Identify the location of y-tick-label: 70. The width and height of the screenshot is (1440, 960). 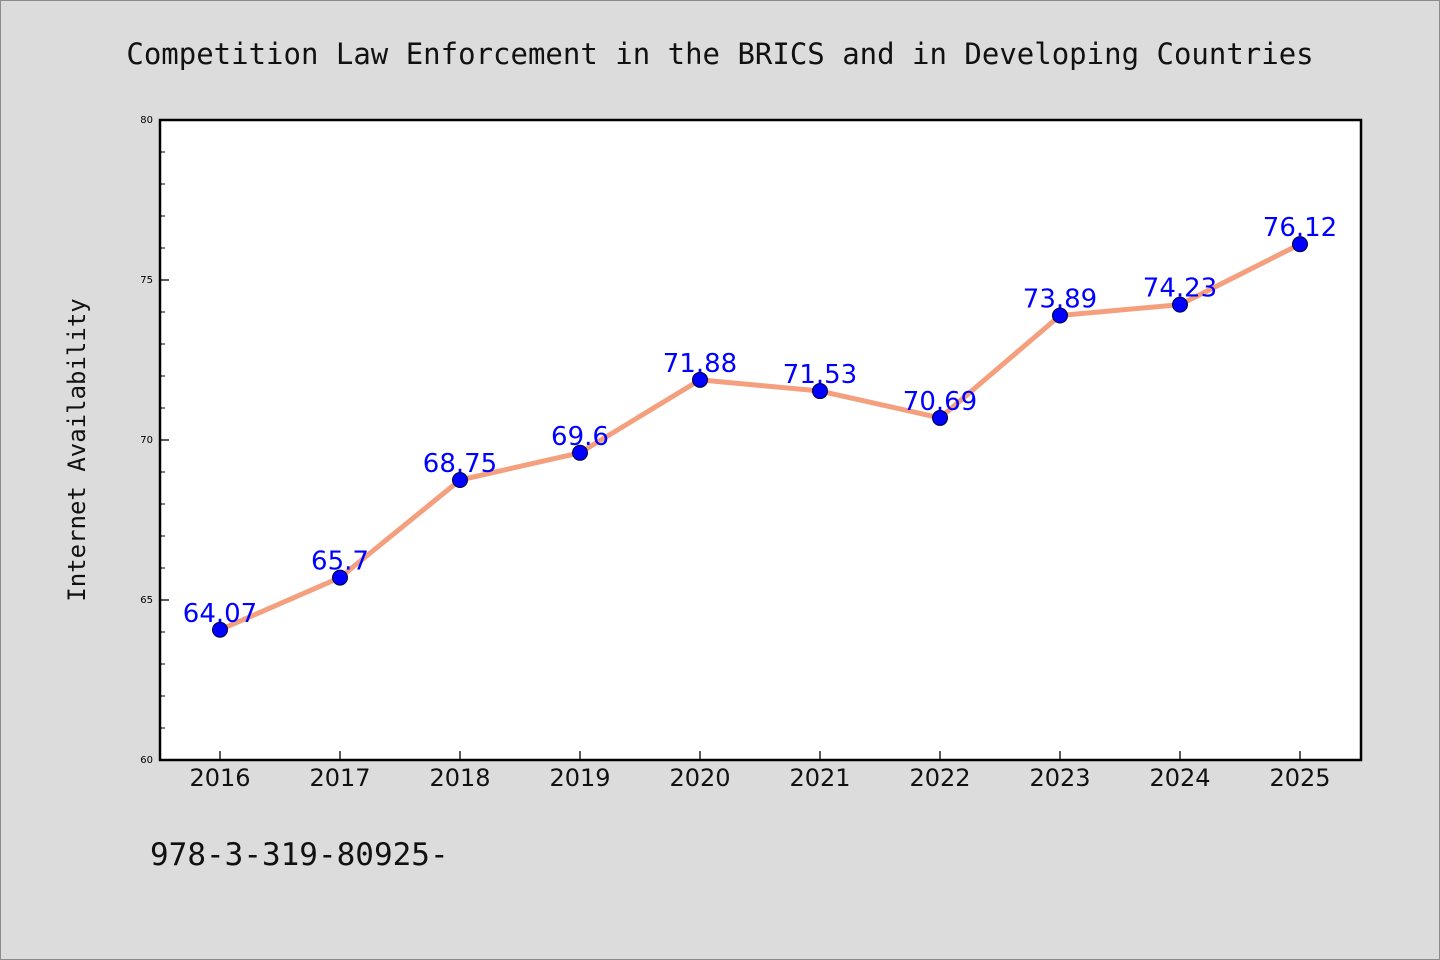
(146, 440).